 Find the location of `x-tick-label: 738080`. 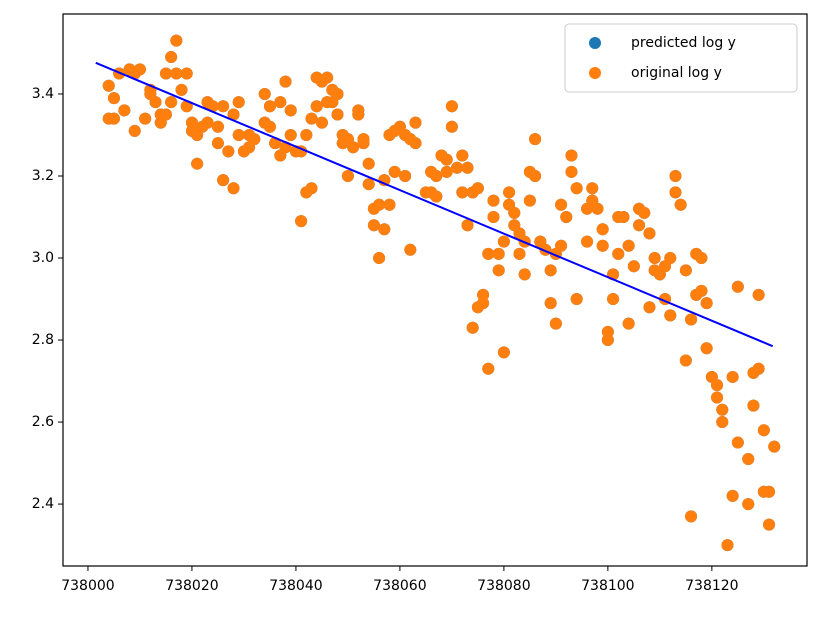

x-tick-label: 738080 is located at coordinates (503, 586).